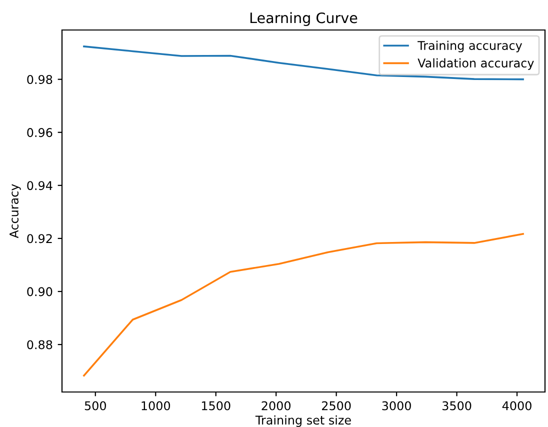 Image resolution: width=548 pixels, height=427 pixels. What do you see at coordinates (457, 405) in the screenshot?
I see `x-tick-label: 3500` at bounding box center [457, 405].